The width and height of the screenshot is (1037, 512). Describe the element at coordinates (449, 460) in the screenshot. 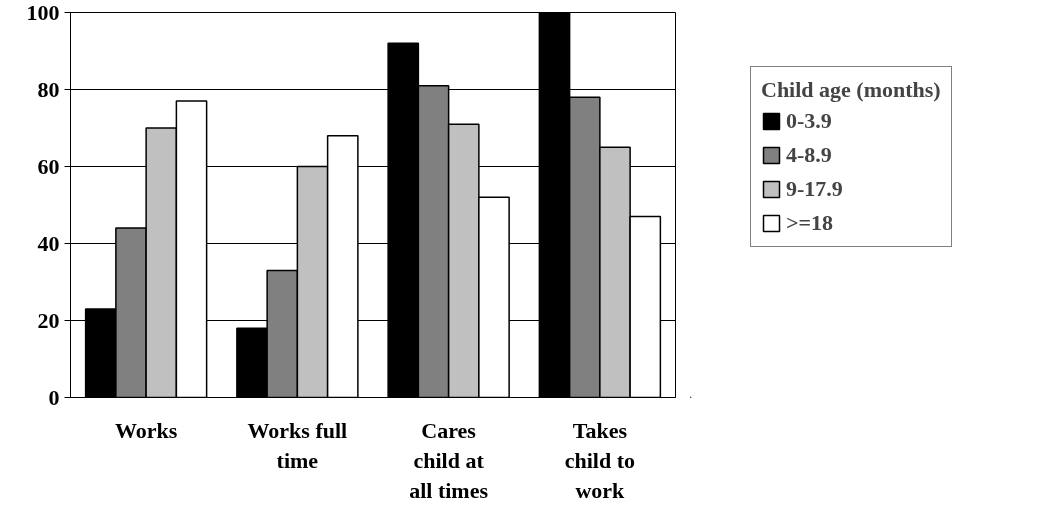

I see `x-tick-label: Cares child at all times` at that location.